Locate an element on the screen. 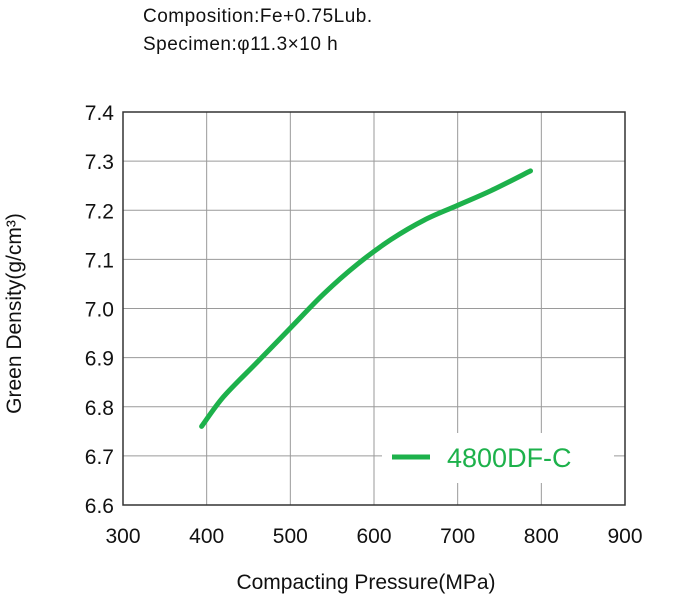 This screenshot has height=597, width=690. composition-note: Composition:Fe+0.75Lub. is located at coordinates (258, 16).